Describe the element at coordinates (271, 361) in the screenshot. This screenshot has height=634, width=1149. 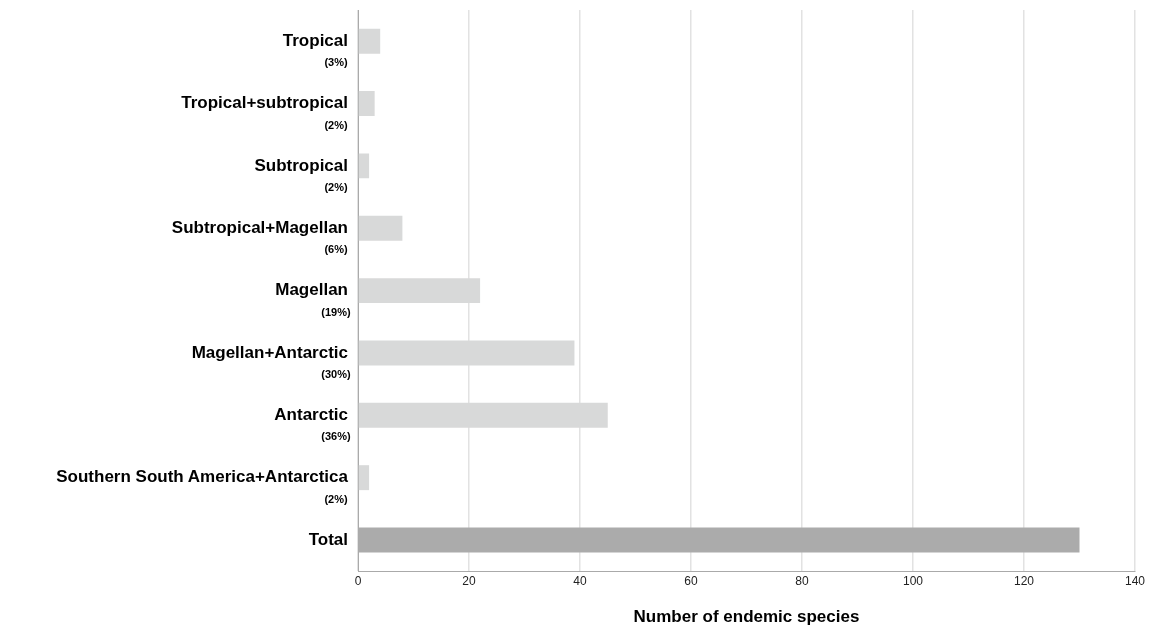
I see `y-tick-label: Magellan+Antarctic (30%)` at that location.